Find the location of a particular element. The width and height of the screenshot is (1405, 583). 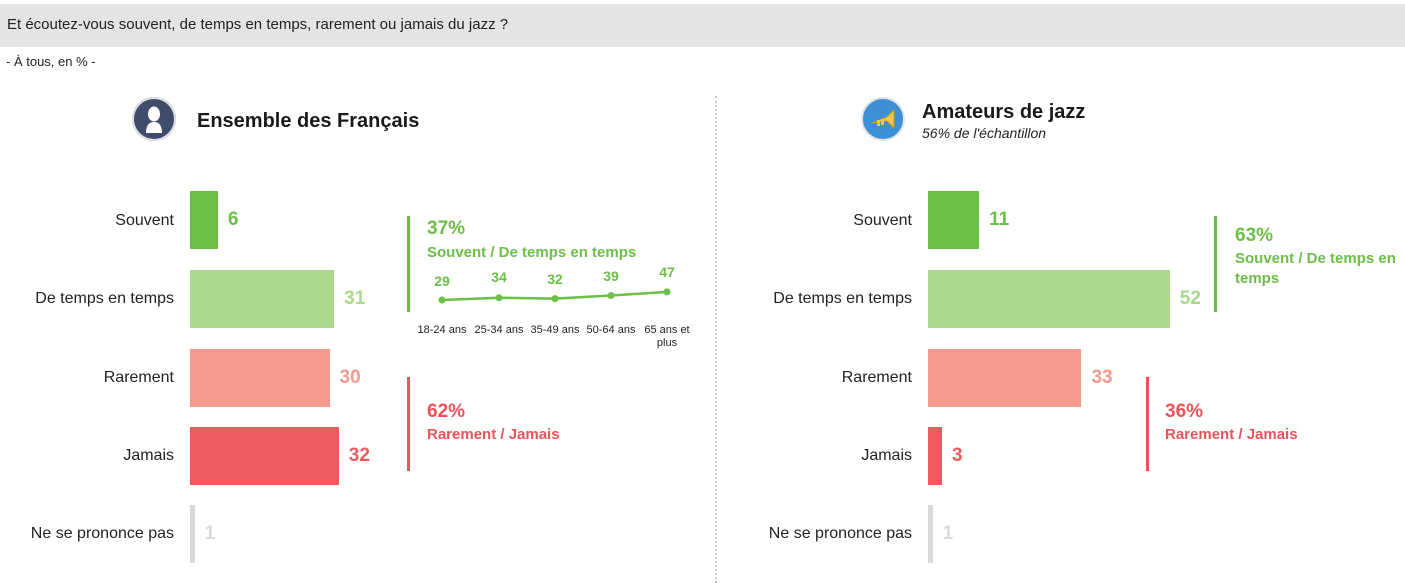

bar-value-label: 11 is located at coordinates (999, 219).